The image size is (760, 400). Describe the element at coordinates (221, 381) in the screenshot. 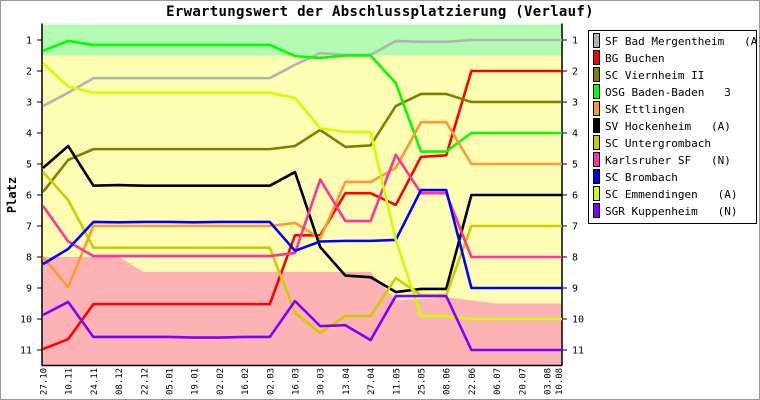

I see `x-tick-label: 02.02` at that location.